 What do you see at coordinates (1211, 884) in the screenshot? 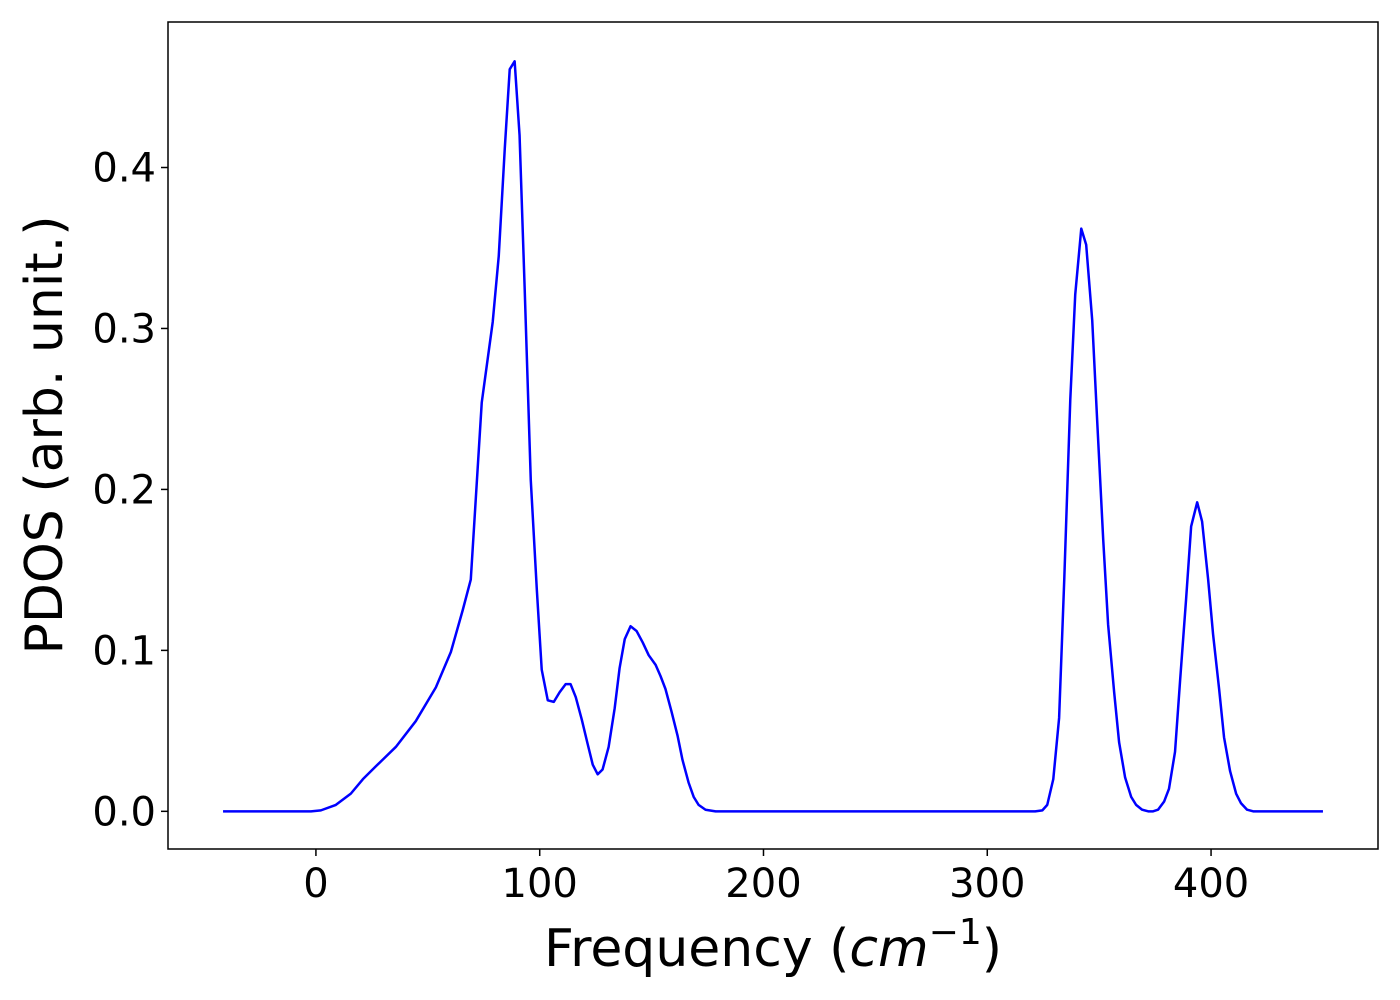
I see `x-tick-label: 400` at bounding box center [1211, 884].